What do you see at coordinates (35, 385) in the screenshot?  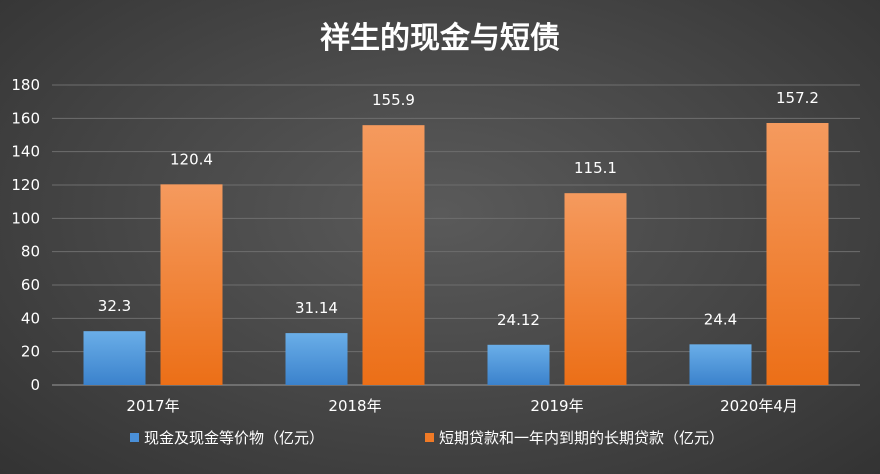 I see `y-tick-label: 0` at bounding box center [35, 385].